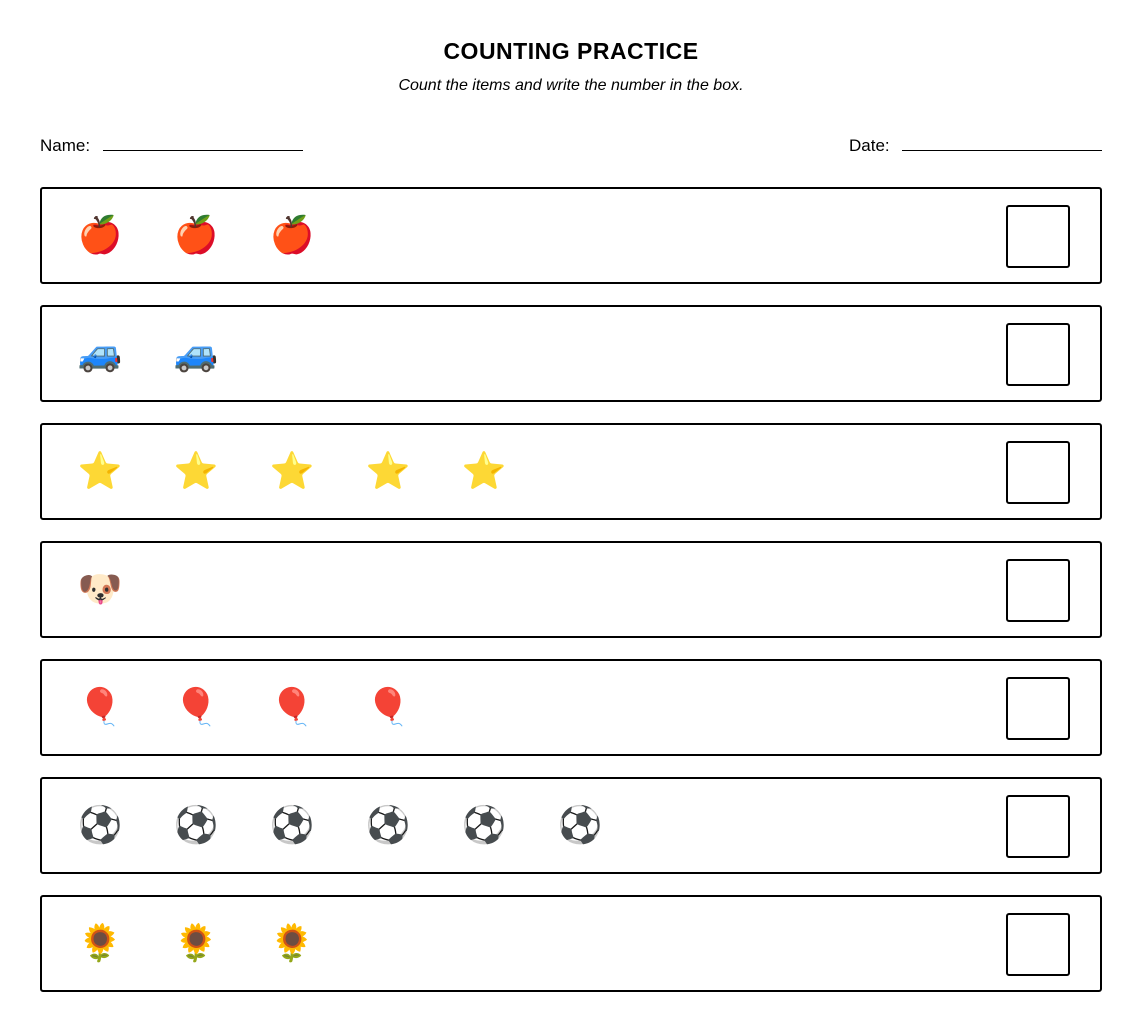 This screenshot has width=1142, height=1033. Describe the element at coordinates (571, 943) in the screenshot. I see `count-row: 🌻 🌻 🌻` at that location.